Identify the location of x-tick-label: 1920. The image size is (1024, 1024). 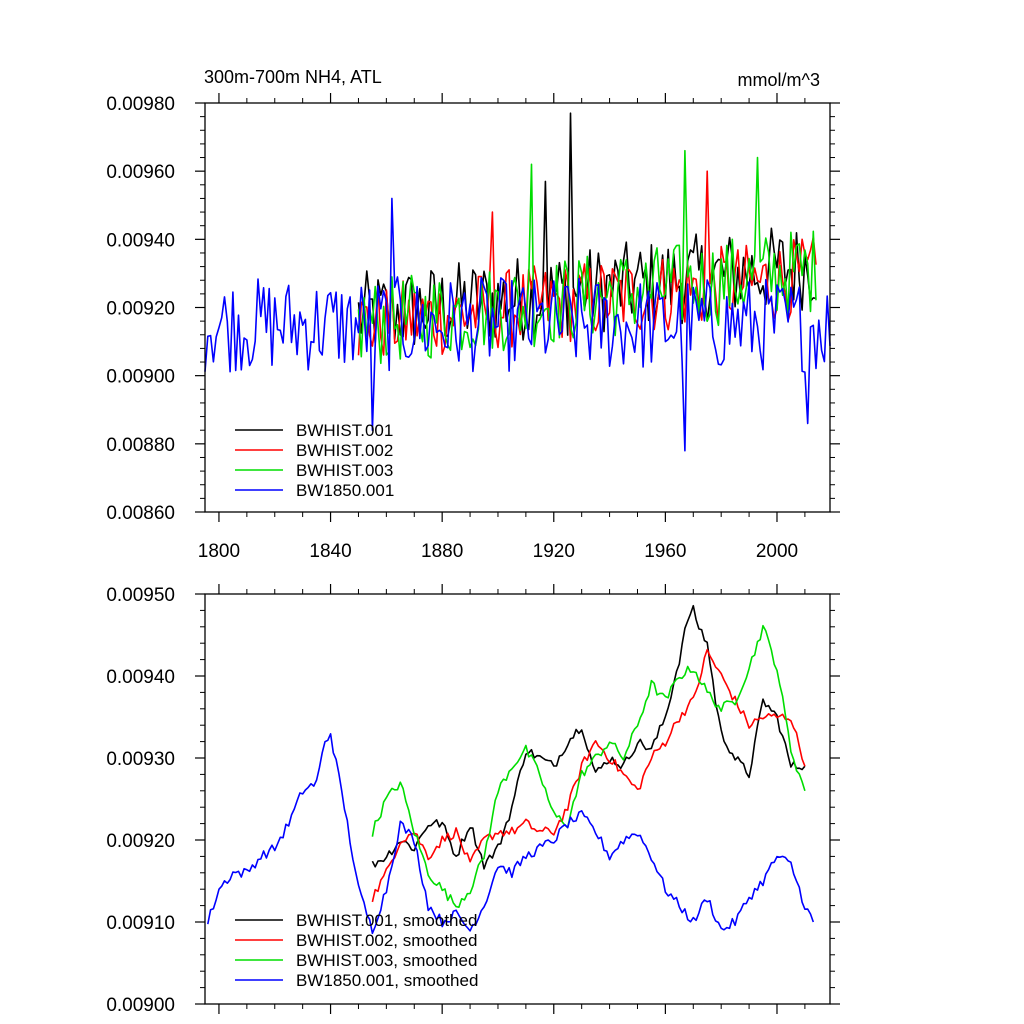
(554, 551).